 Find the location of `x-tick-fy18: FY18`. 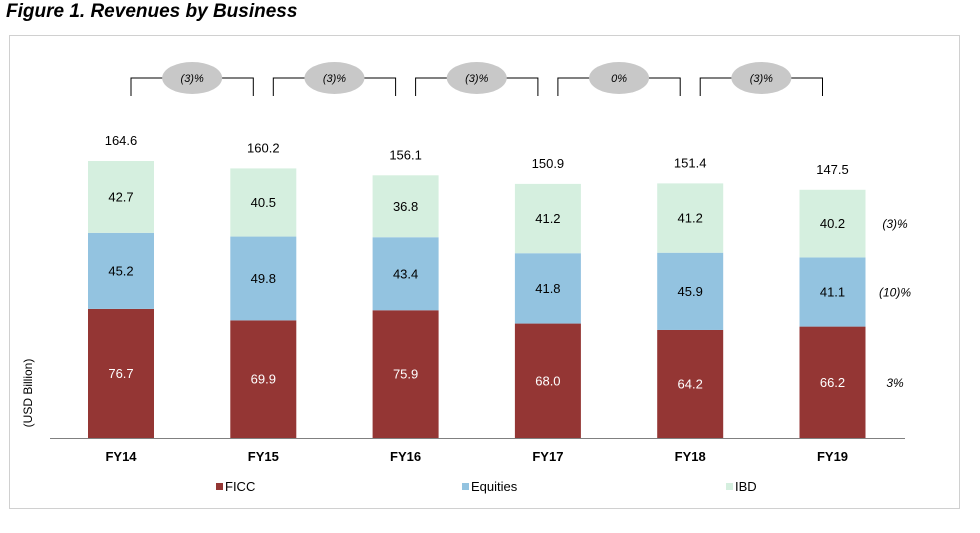

x-tick-fy18: FY18 is located at coordinates (690, 456).